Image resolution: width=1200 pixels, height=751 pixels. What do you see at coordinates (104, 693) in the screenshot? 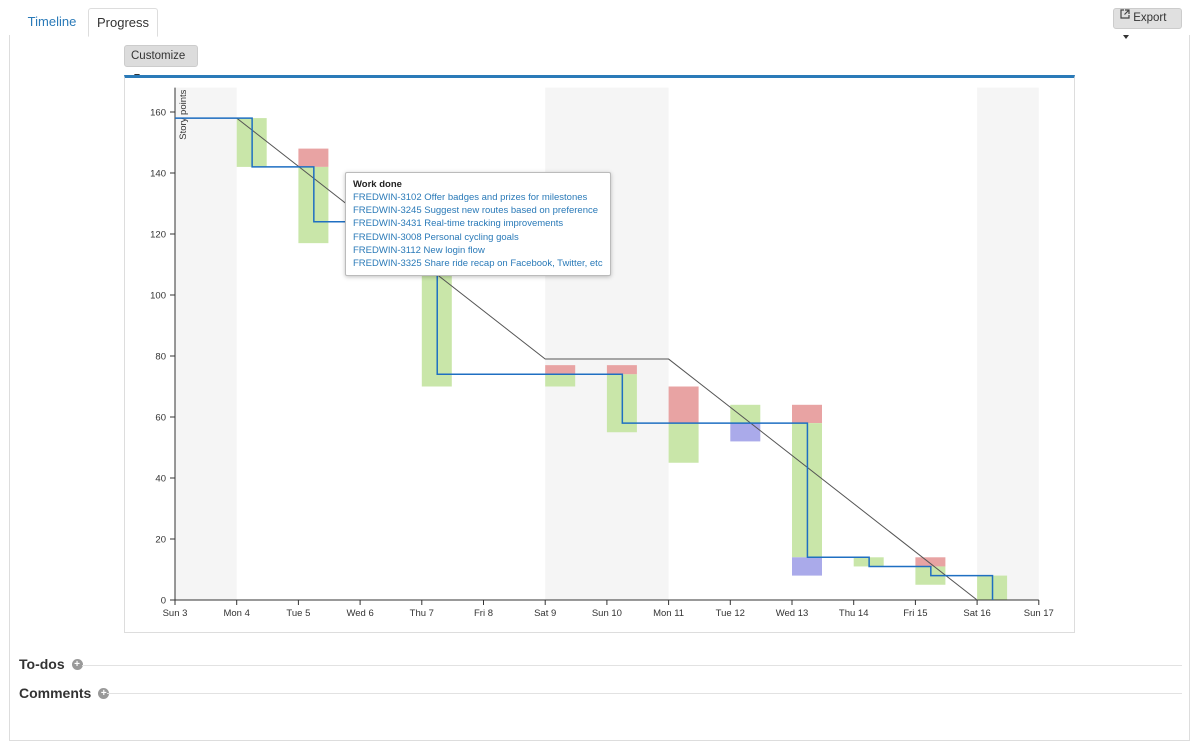
I see `add-comment-icon: +` at bounding box center [104, 693].